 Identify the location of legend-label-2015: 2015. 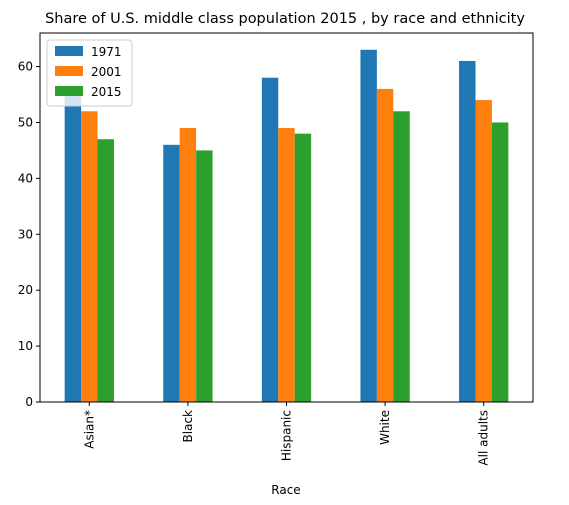
(106, 92).